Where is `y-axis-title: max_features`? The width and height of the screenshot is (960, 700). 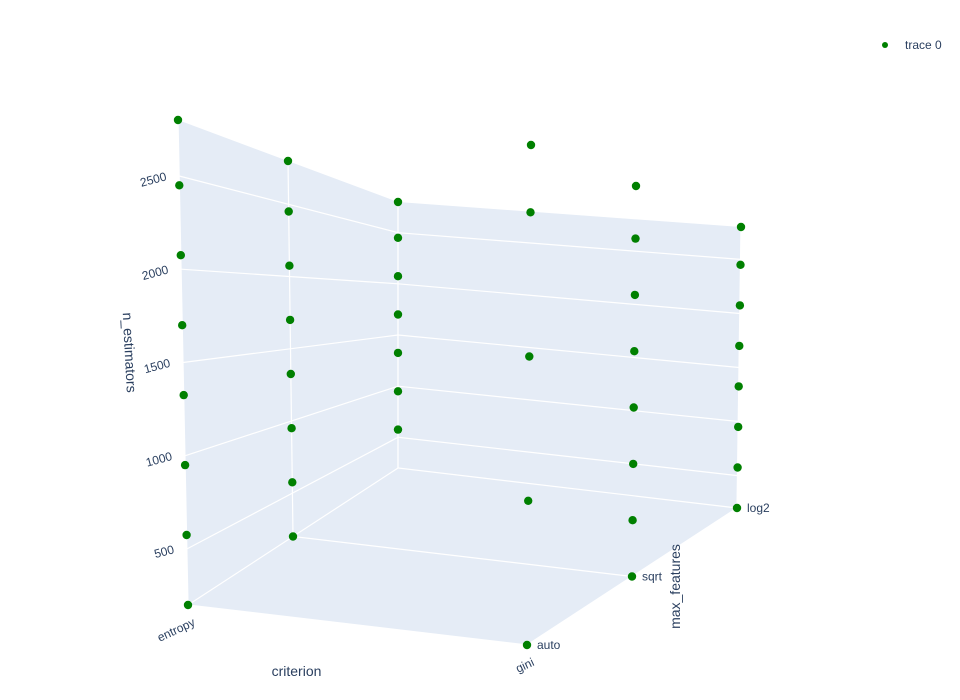
y-axis-title: max_features is located at coordinates (675, 586).